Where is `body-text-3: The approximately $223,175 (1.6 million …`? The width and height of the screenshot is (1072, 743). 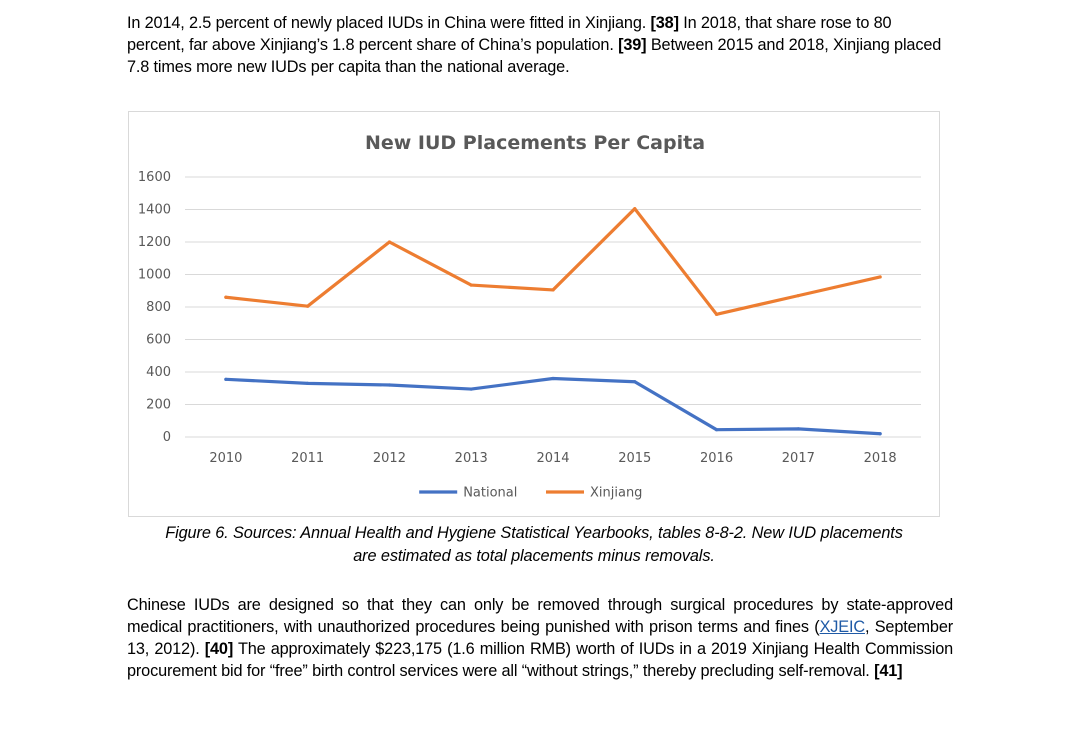
body-text-3: The approximately $223,175 (1.6 million … is located at coordinates (540, 660).